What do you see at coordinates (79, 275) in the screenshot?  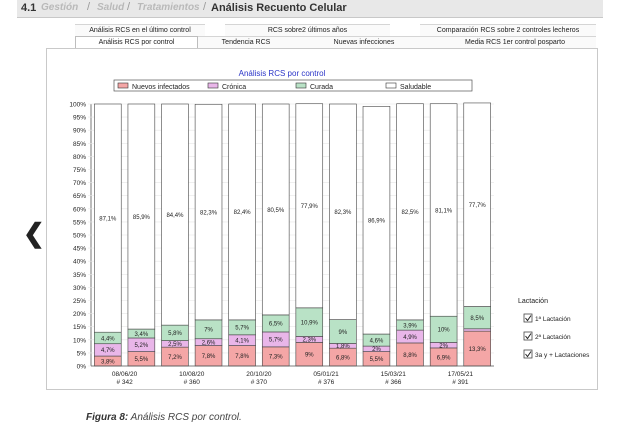 I see `y-tick-label: 35%` at bounding box center [79, 275].